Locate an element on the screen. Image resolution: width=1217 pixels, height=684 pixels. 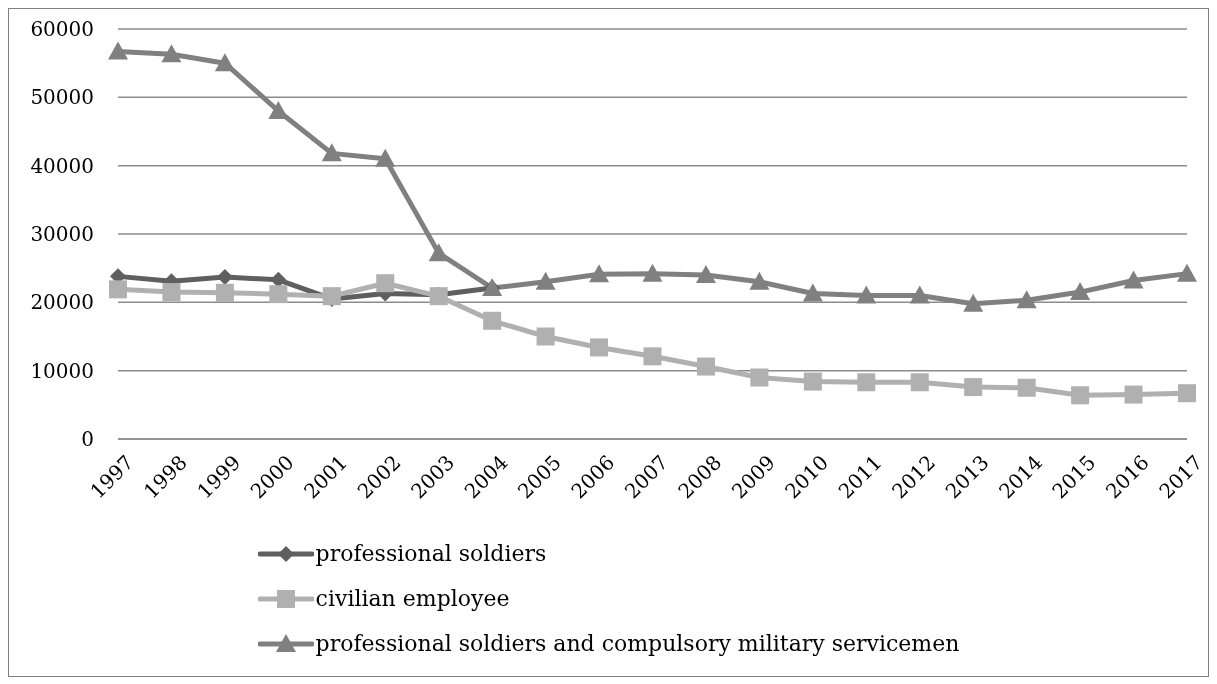
y-tick-label: 20000 is located at coordinates (62, 302).